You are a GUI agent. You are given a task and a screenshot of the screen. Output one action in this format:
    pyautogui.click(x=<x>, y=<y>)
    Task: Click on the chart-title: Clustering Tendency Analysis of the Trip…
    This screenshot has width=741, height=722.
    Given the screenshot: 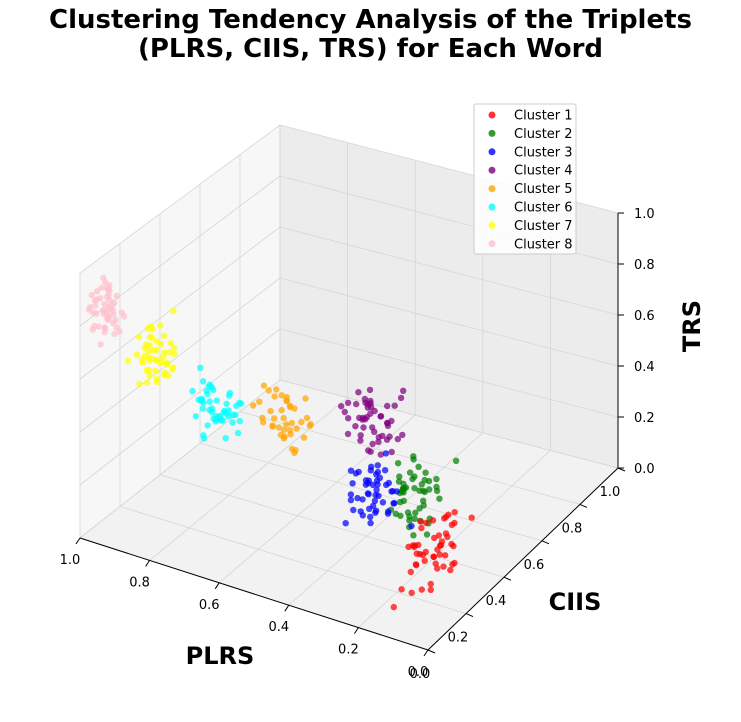 What is the action you would take?
    pyautogui.click(x=370, y=35)
    